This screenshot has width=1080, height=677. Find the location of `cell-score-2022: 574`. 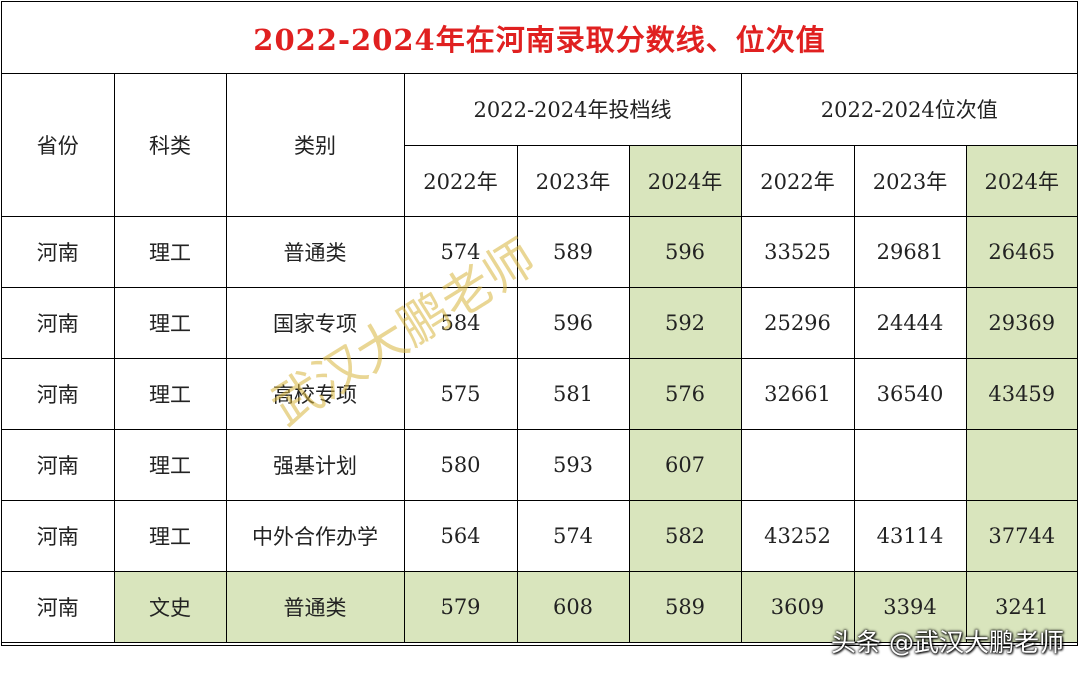

cell-score-2022: 574 is located at coordinates (460, 251).